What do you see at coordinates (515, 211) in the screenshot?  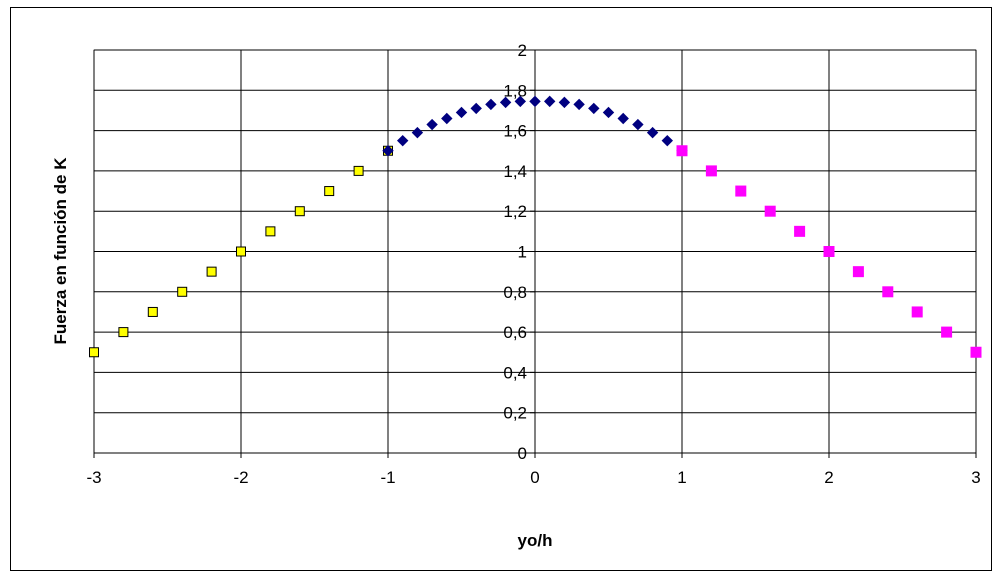 I see `y-tick-label: 1,2` at bounding box center [515, 211].